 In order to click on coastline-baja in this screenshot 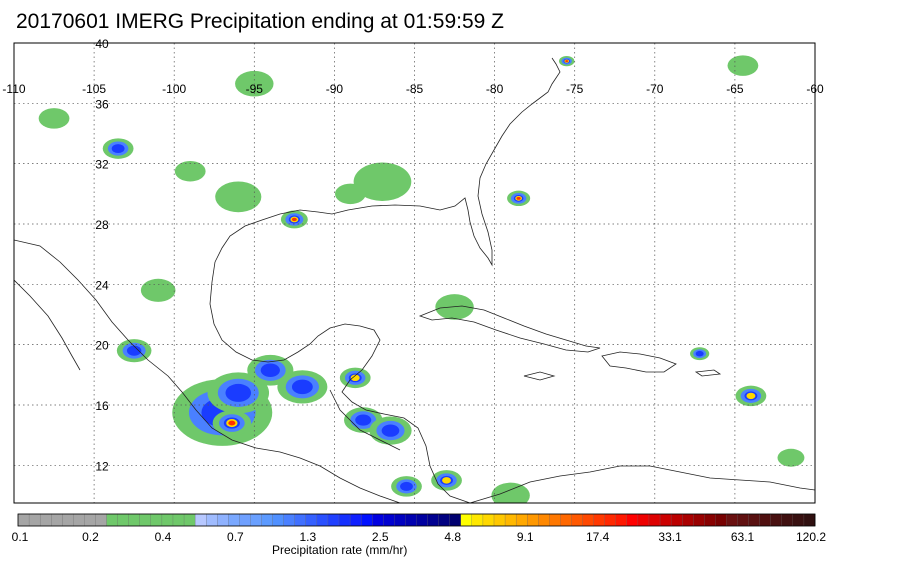, I will do `click(47, 325)`.